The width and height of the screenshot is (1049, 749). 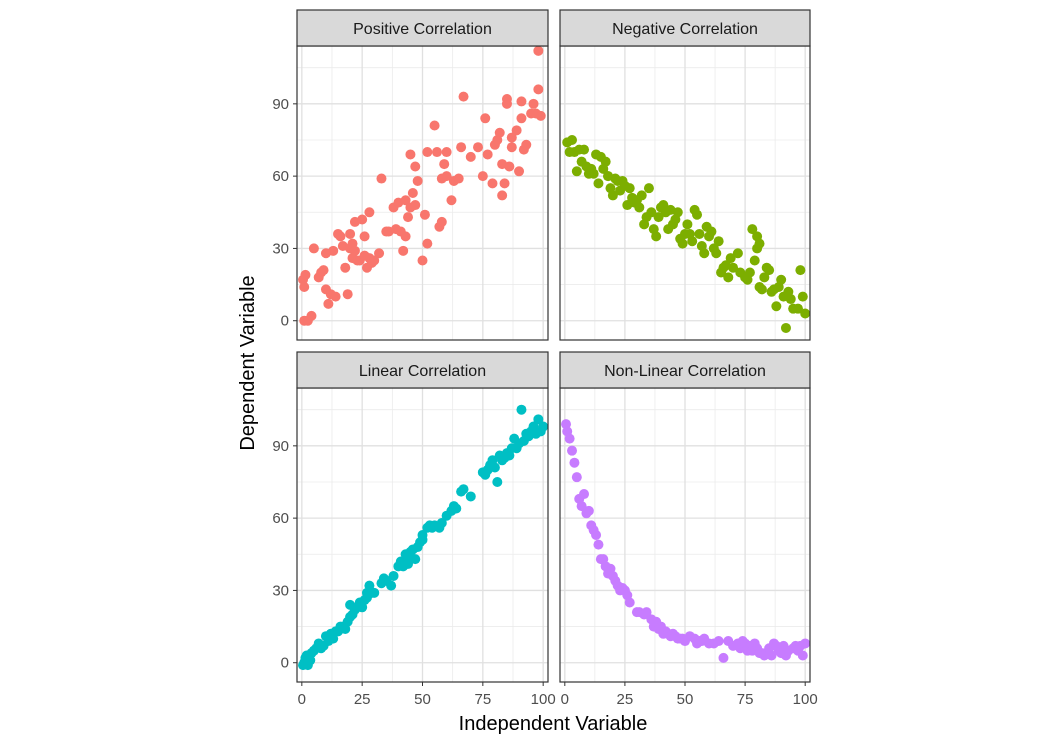 What do you see at coordinates (280, 104) in the screenshot?
I see `y-tick-label: 90` at bounding box center [280, 104].